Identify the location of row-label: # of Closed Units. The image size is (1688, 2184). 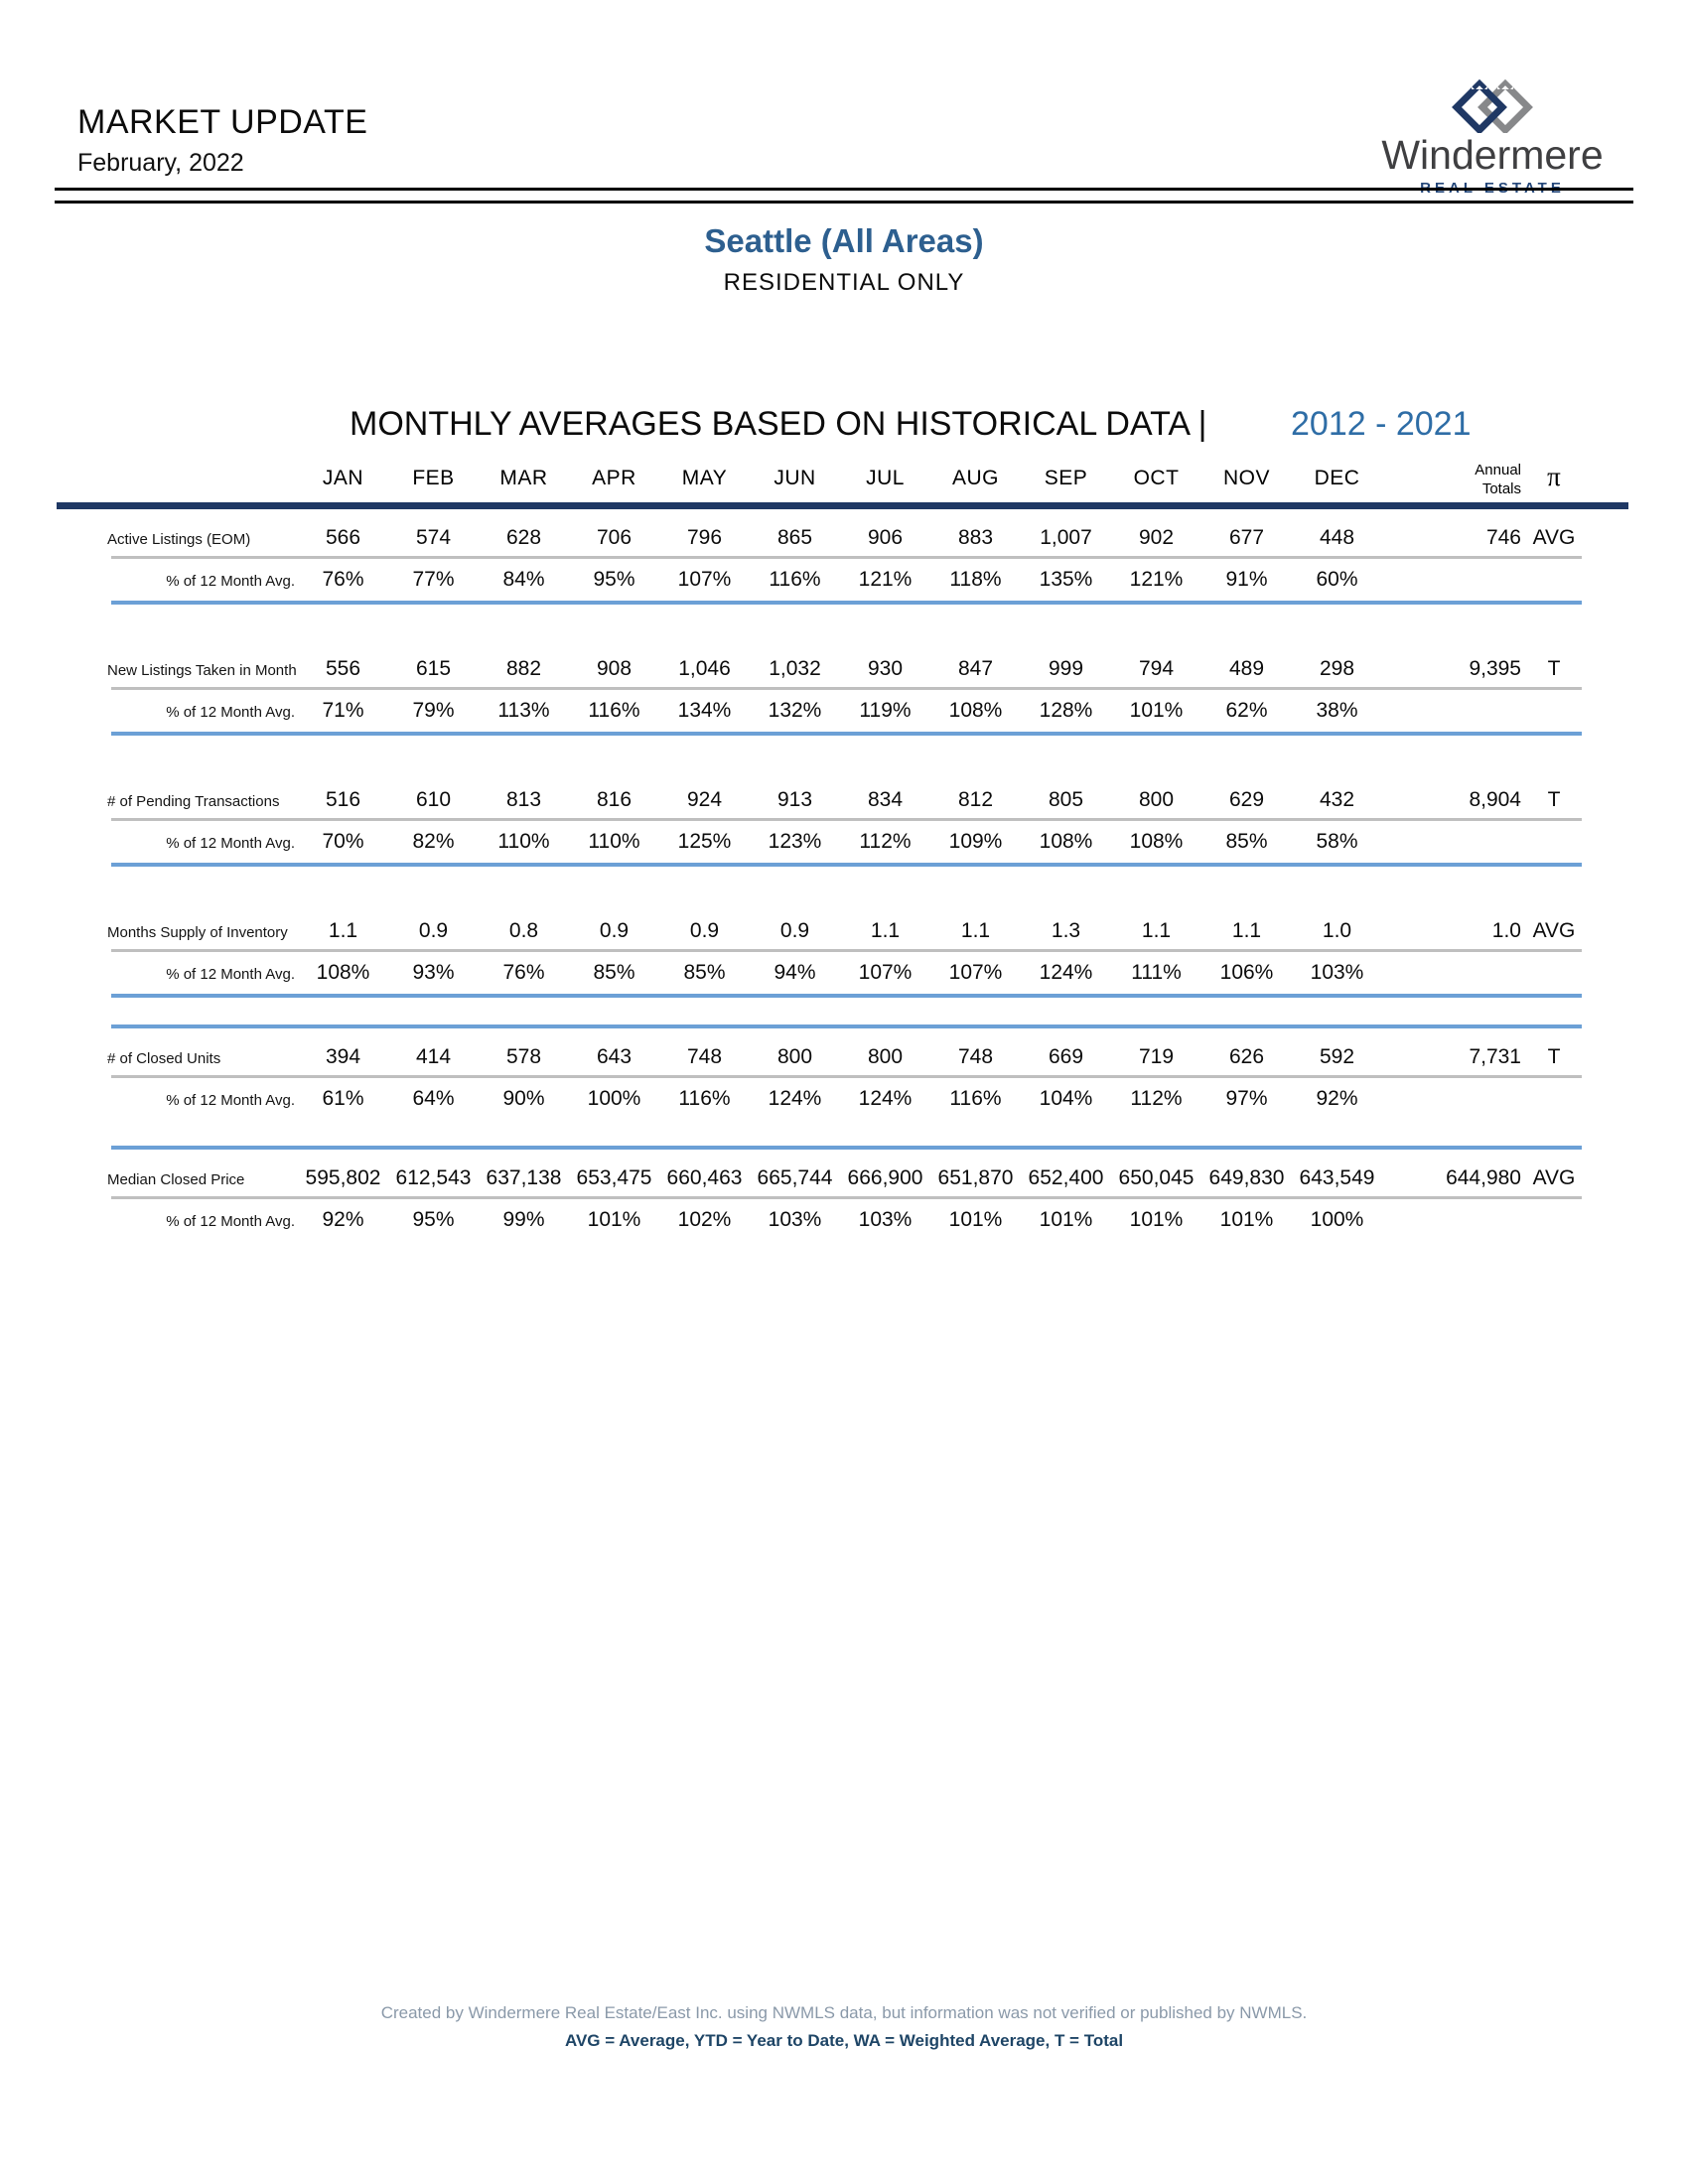
(164, 1058).